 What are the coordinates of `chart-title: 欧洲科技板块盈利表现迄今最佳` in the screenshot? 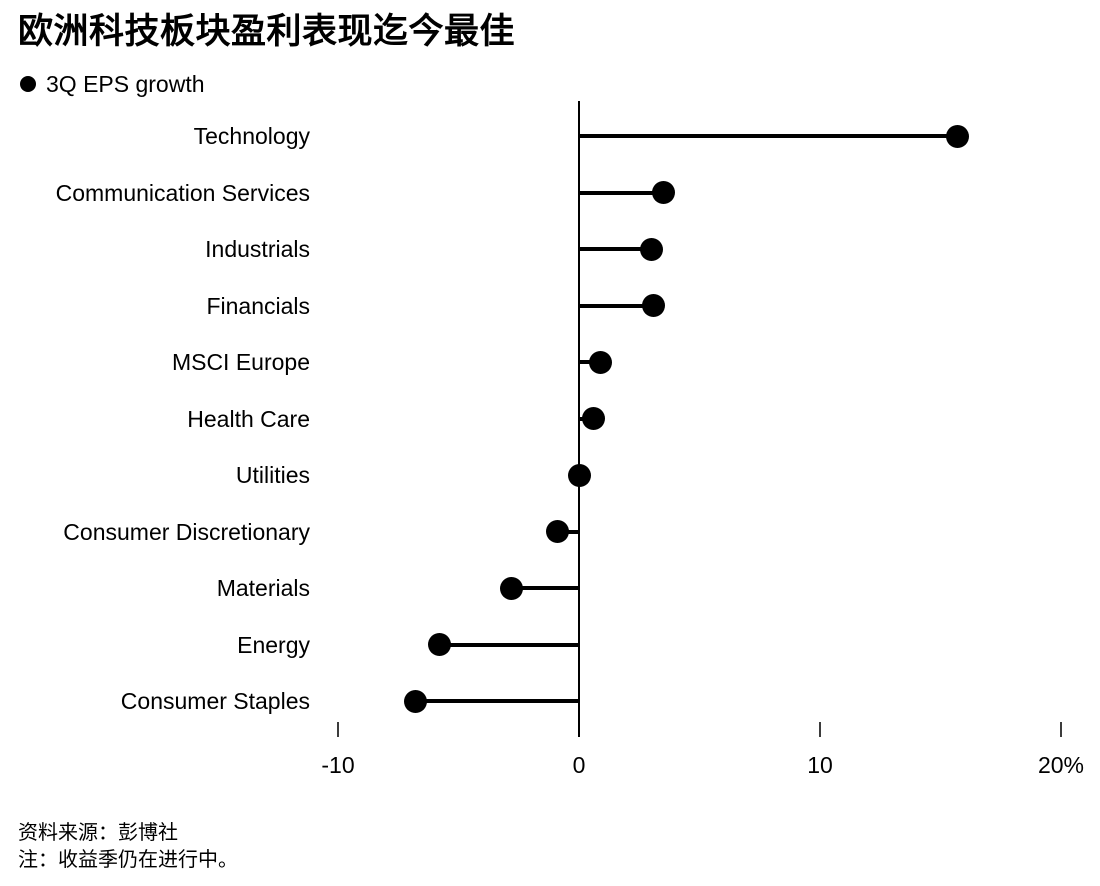 It's located at (267, 31).